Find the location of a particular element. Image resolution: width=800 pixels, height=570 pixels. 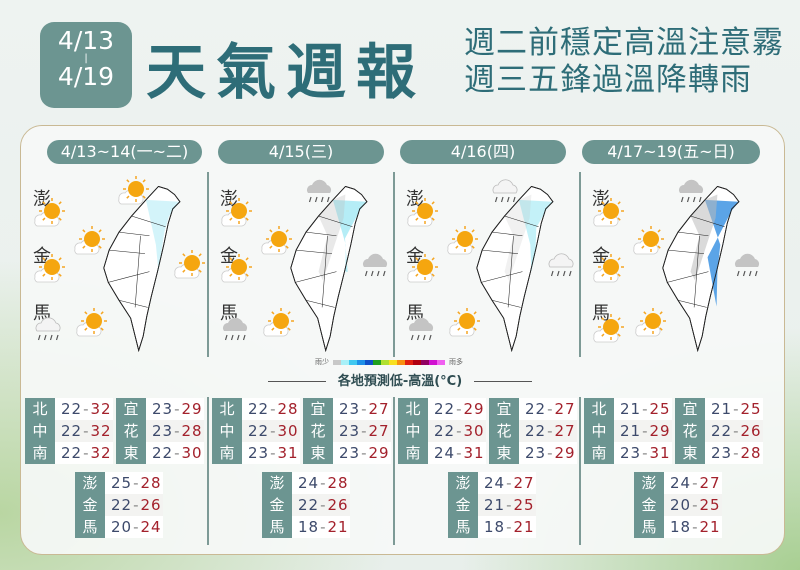

taiwan-outline is located at coordinates (329, 269).